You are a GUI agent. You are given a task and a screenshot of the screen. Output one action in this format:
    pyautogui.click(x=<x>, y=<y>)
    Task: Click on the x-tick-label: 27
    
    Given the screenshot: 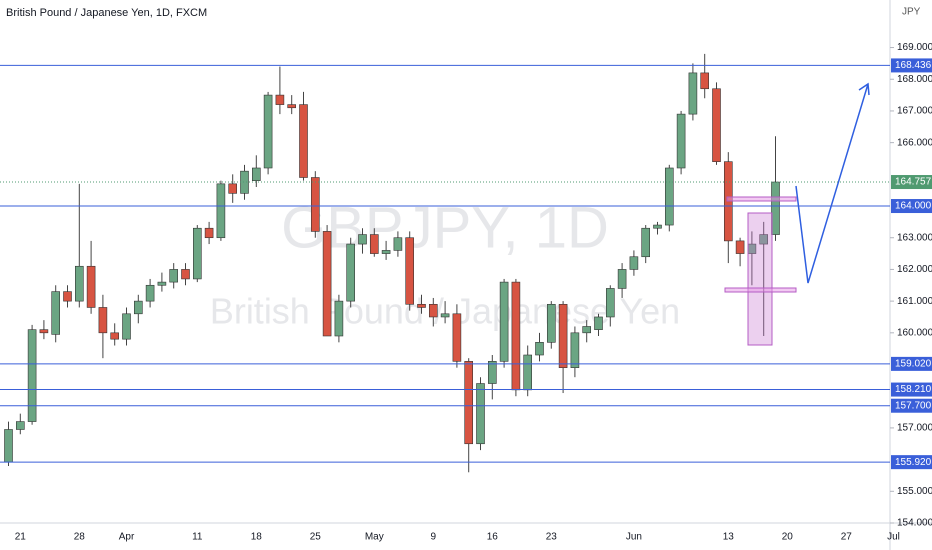 What is the action you would take?
    pyautogui.click(x=847, y=537)
    